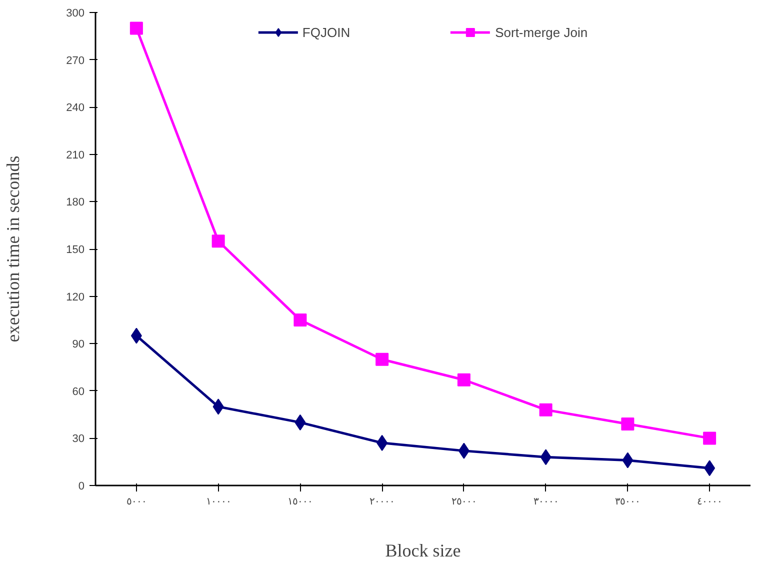 This screenshot has height=563, width=758. Describe the element at coordinates (81, 486) in the screenshot. I see `y-tick-label: 0` at that location.